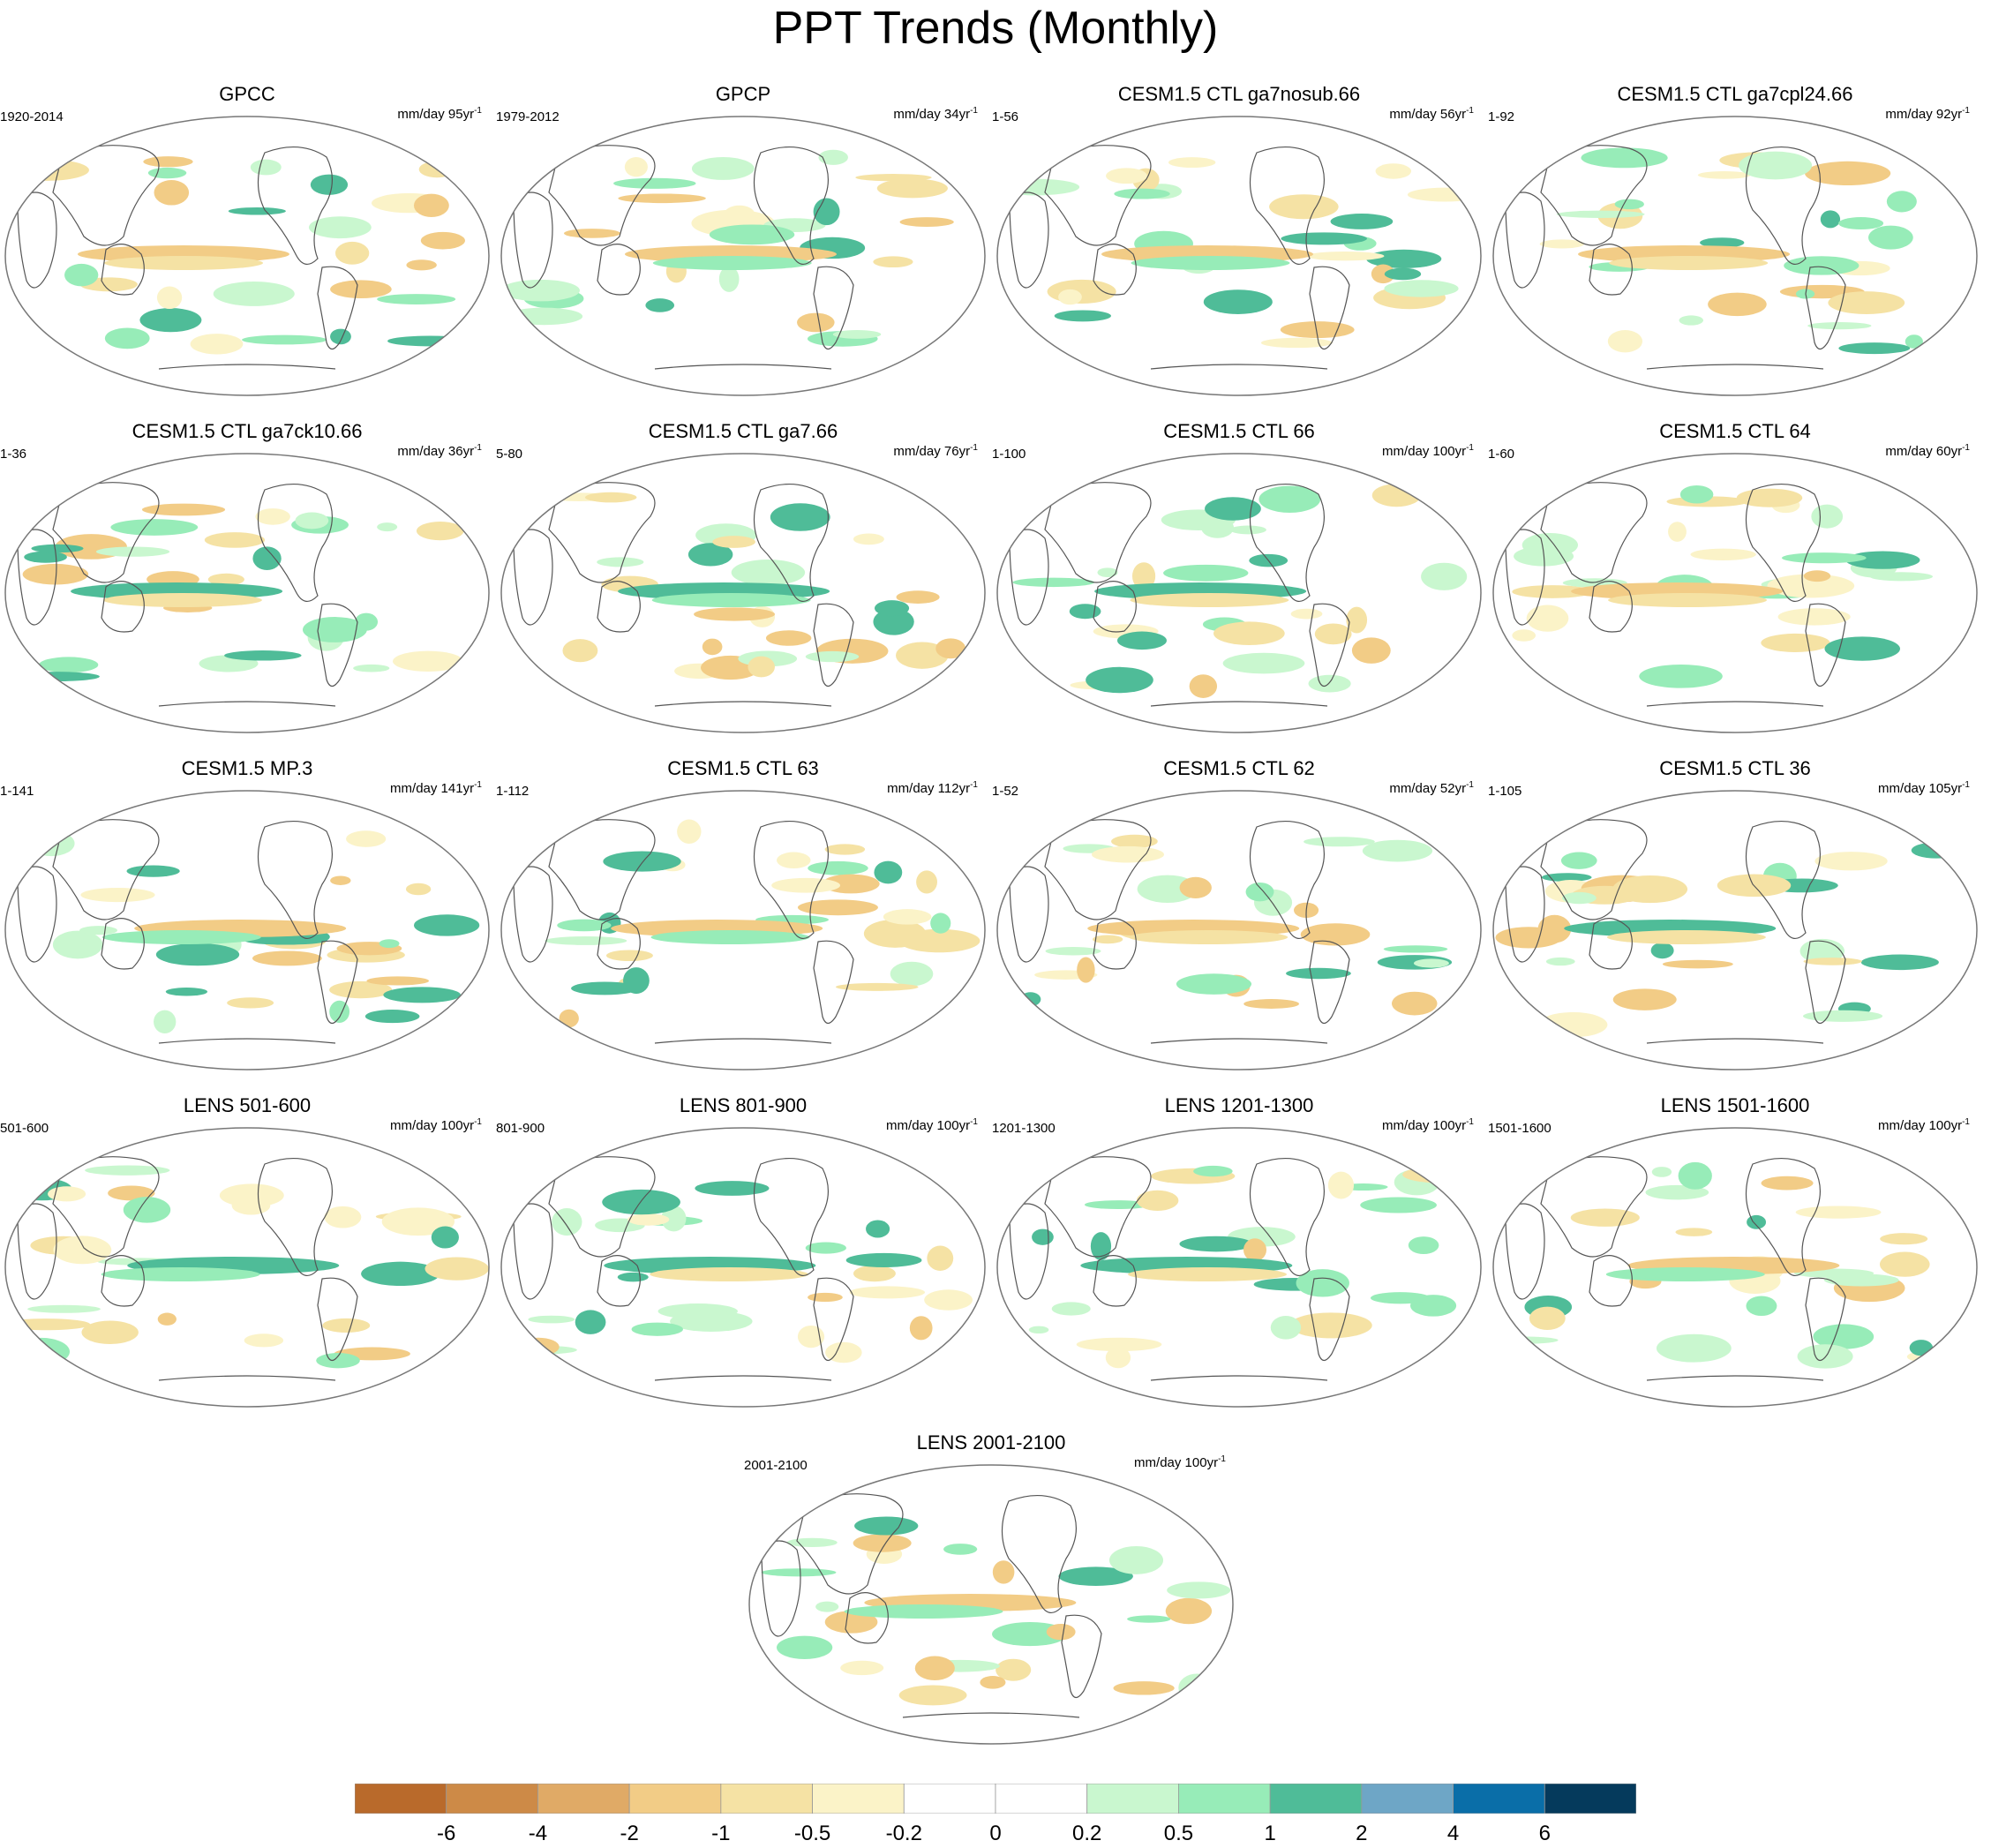  Describe the element at coordinates (32, 116) in the screenshot. I see `panel-period: 1920-2014` at that location.